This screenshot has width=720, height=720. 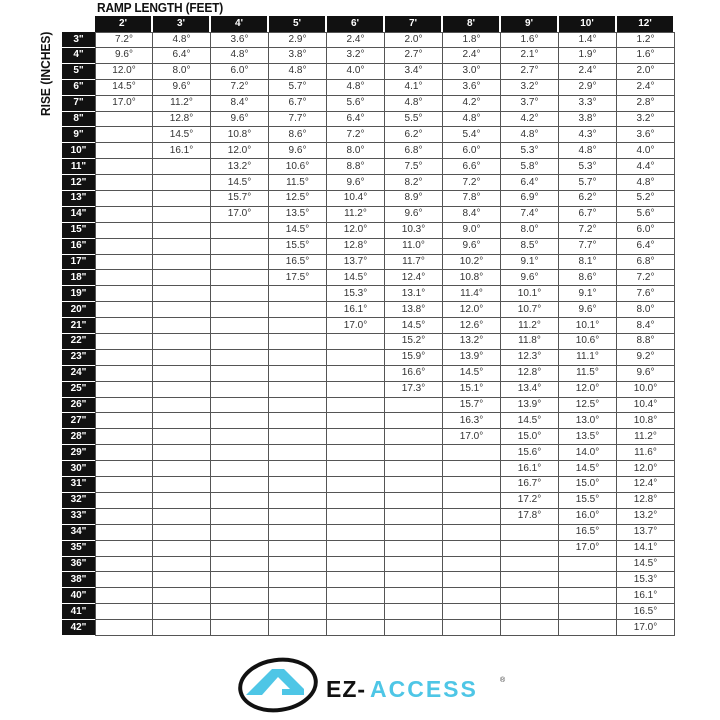 I want to click on row-header: 10", so click(x=78, y=151).